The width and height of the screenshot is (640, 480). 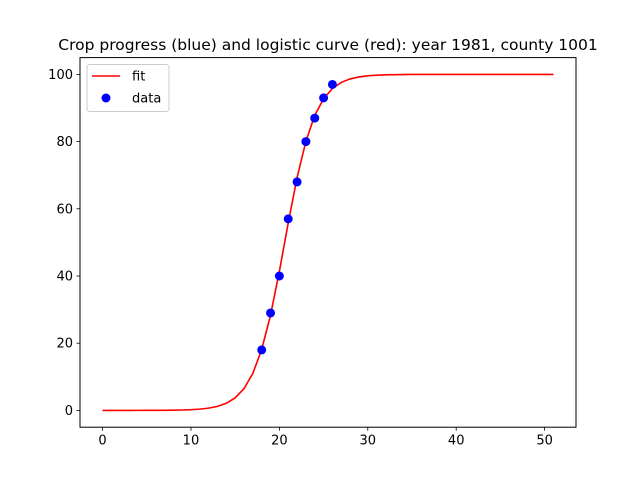 What do you see at coordinates (64, 277) in the screenshot?
I see `y-tick-label: 40` at bounding box center [64, 277].